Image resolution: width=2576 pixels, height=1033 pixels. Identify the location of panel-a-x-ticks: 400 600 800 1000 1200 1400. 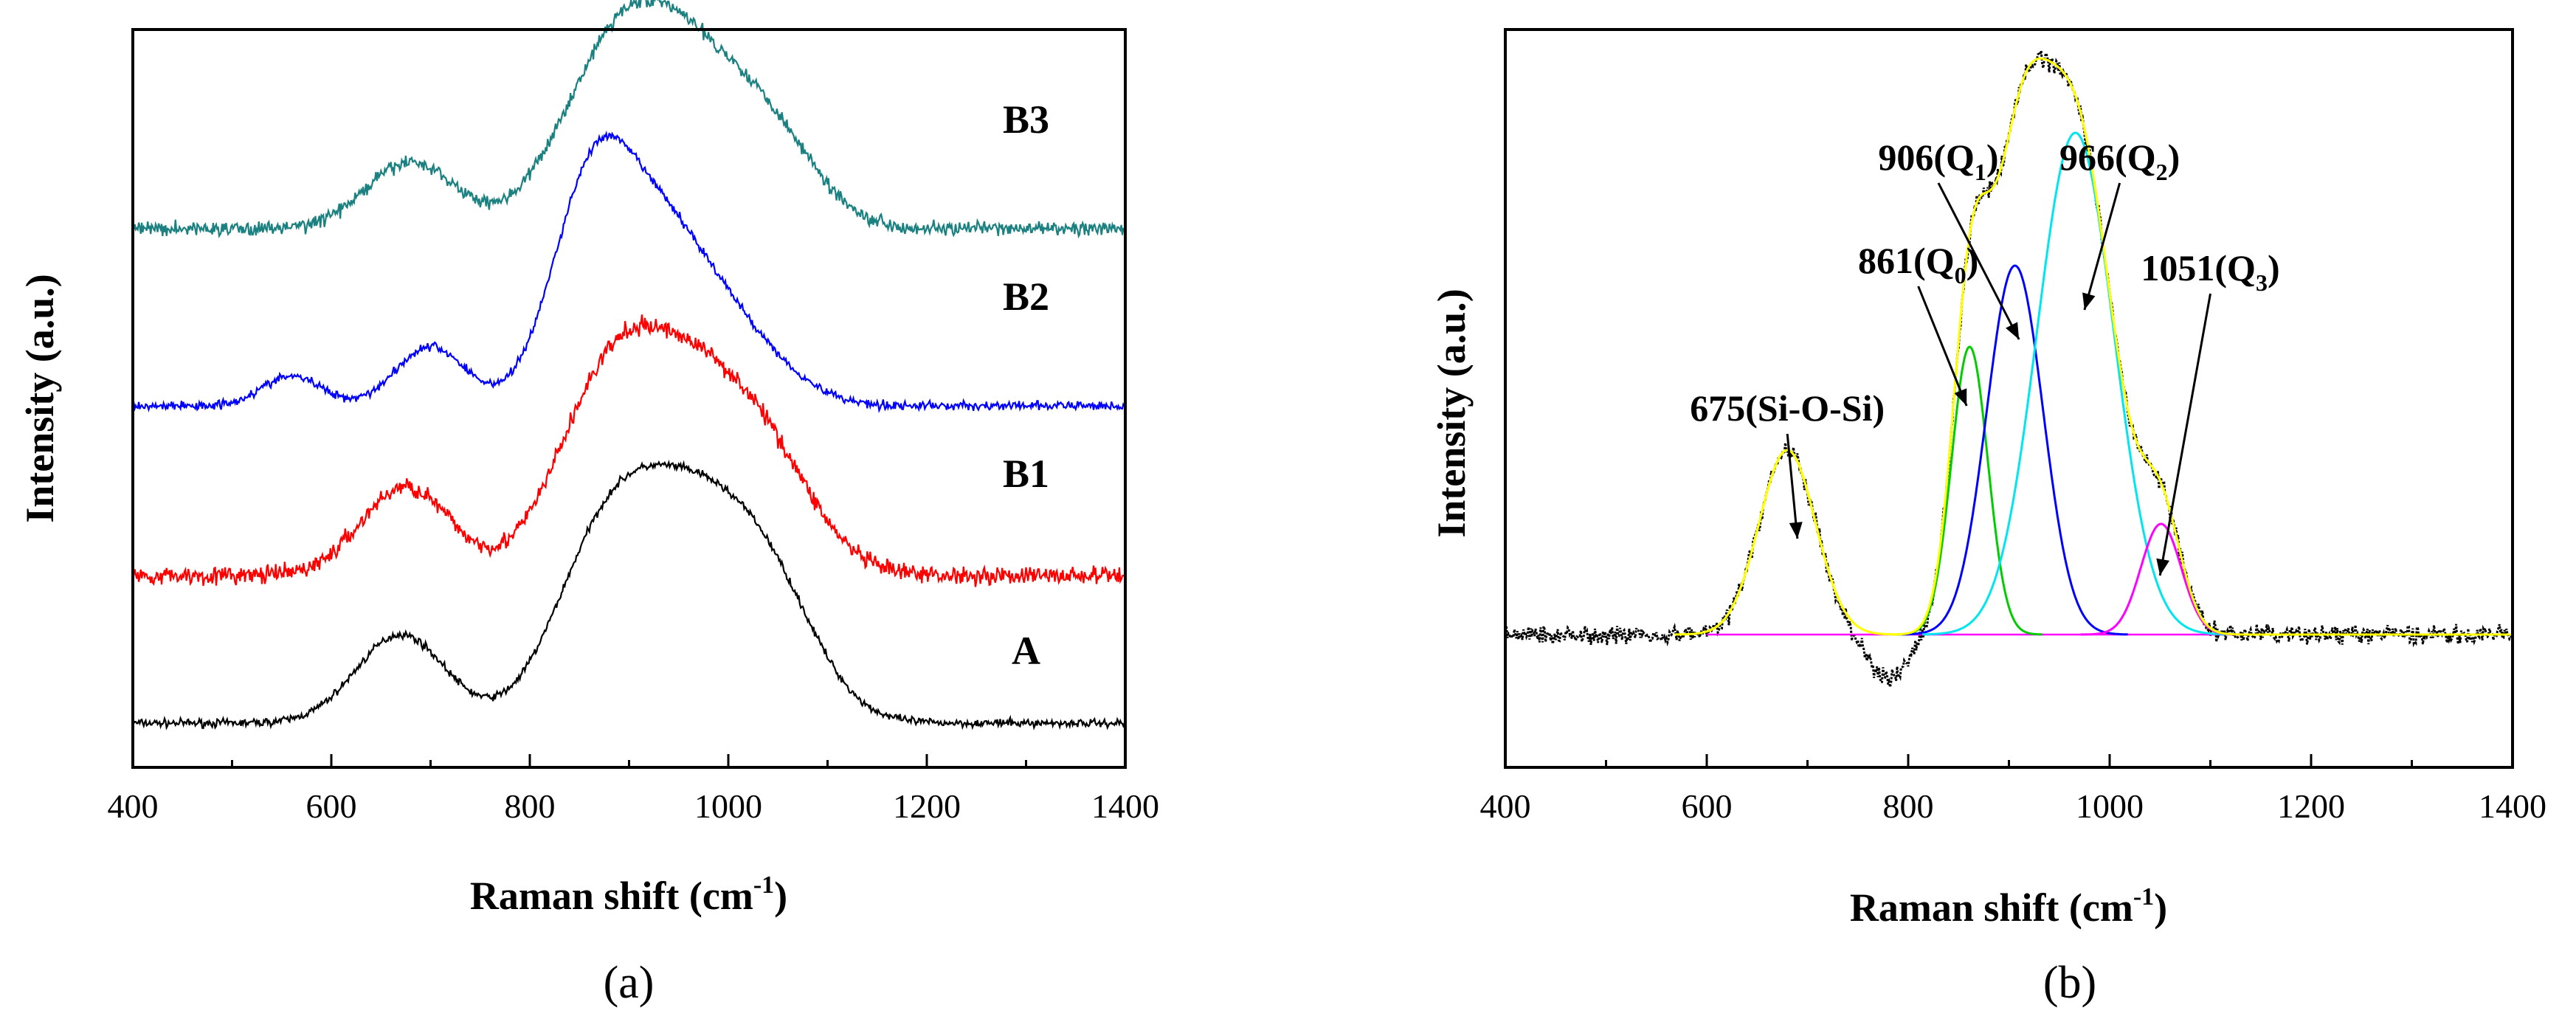
(633, 789).